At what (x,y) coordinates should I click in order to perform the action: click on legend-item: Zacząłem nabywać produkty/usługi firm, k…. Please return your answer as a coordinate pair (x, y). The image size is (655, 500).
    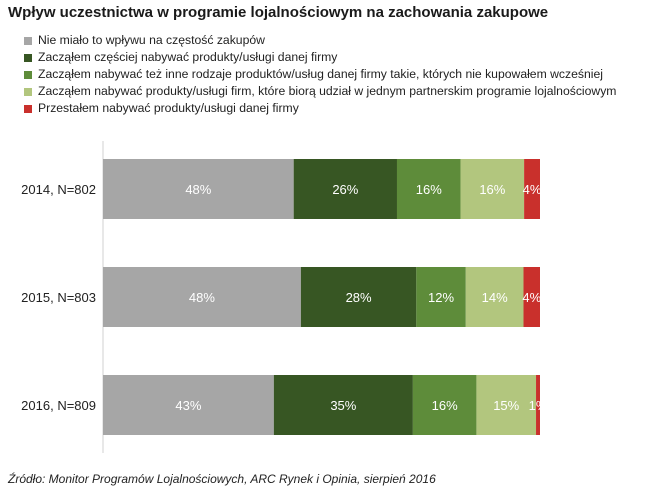
    Looking at the image, I should click on (320, 91).